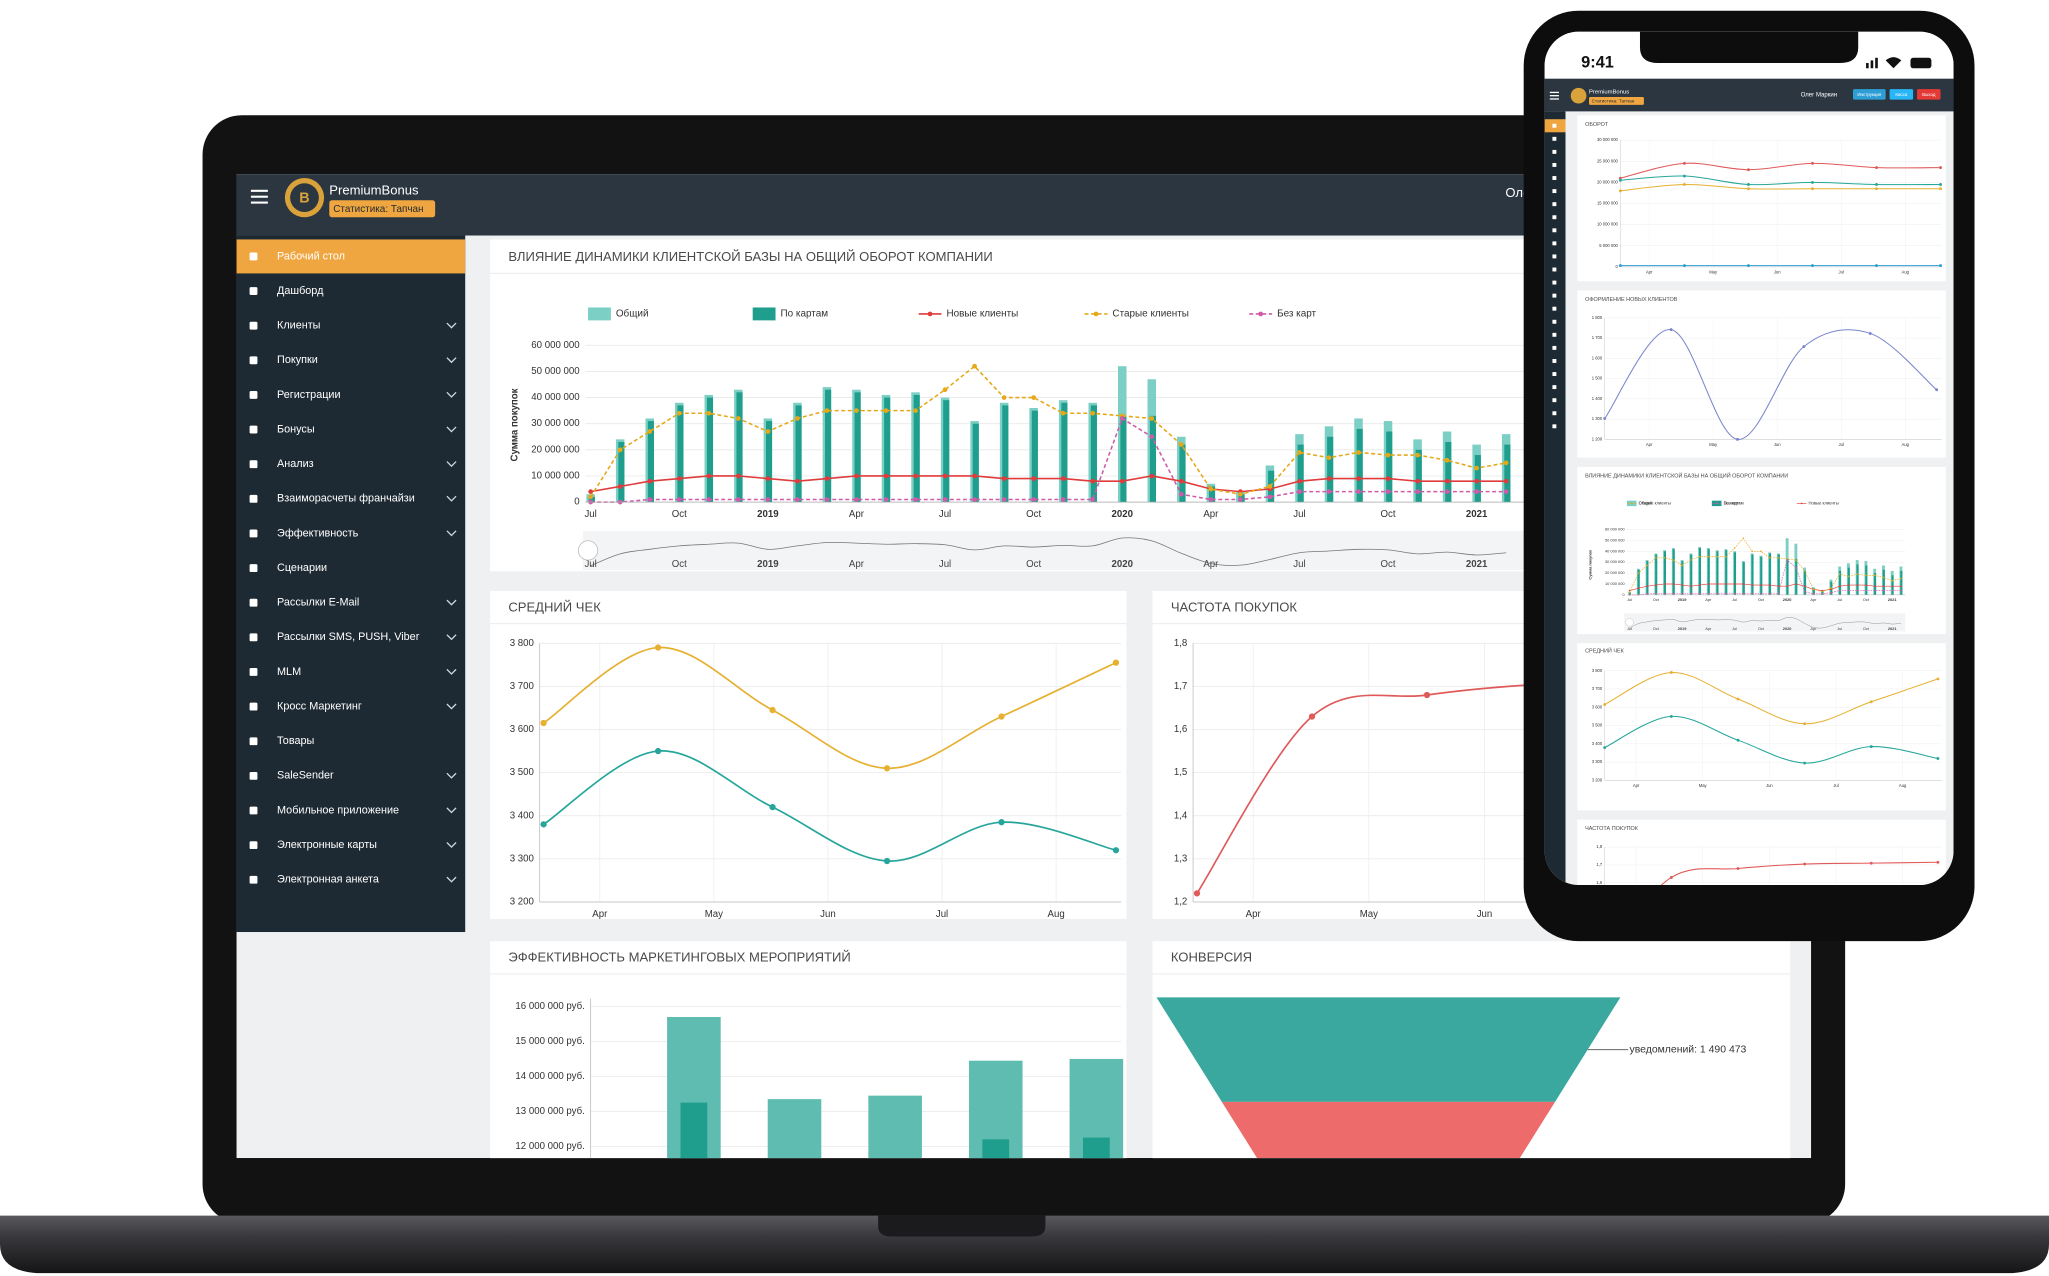 The height and width of the screenshot is (1276, 2049). I want to click on y-tick-label: 1,5, so click(1180, 772).